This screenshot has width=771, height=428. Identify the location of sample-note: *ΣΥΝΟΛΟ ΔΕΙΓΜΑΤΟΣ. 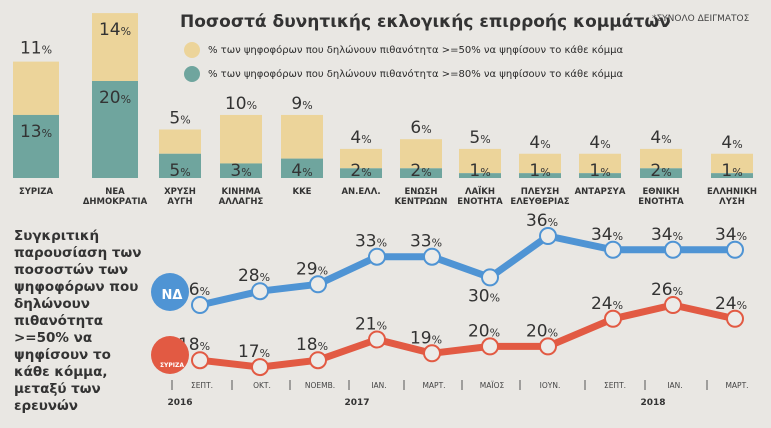
(701, 19).